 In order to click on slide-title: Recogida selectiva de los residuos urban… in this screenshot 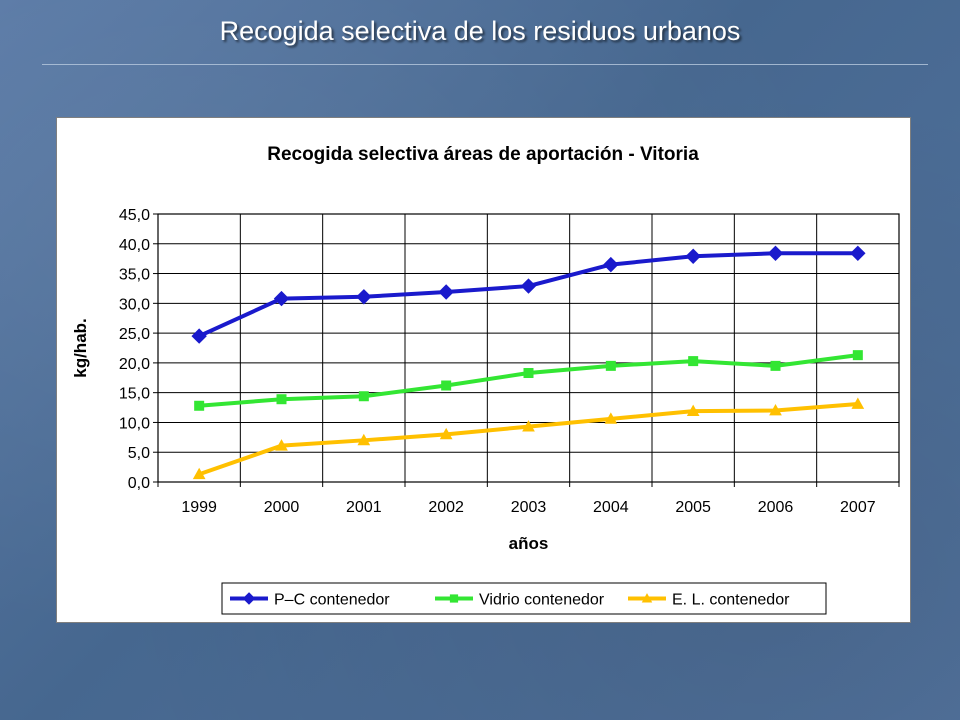, I will do `click(480, 31)`.